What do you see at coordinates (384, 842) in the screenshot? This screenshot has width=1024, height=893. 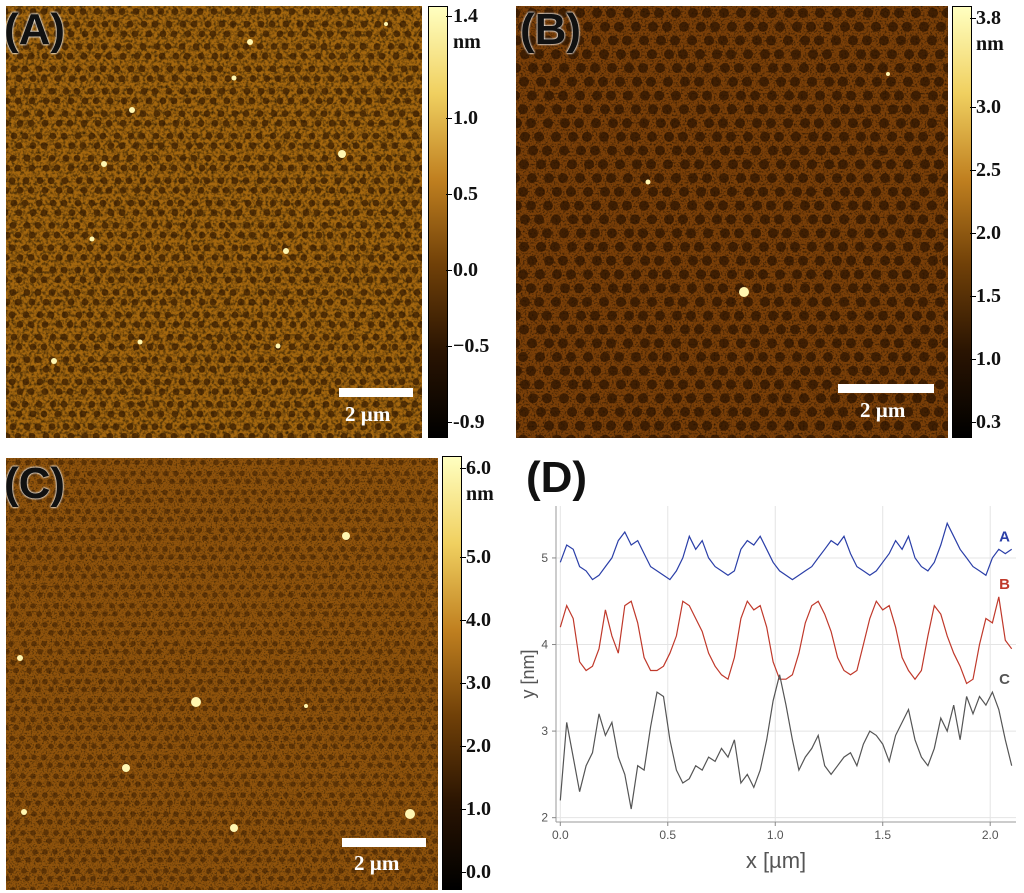 I see `scale-bar-c` at bounding box center [384, 842].